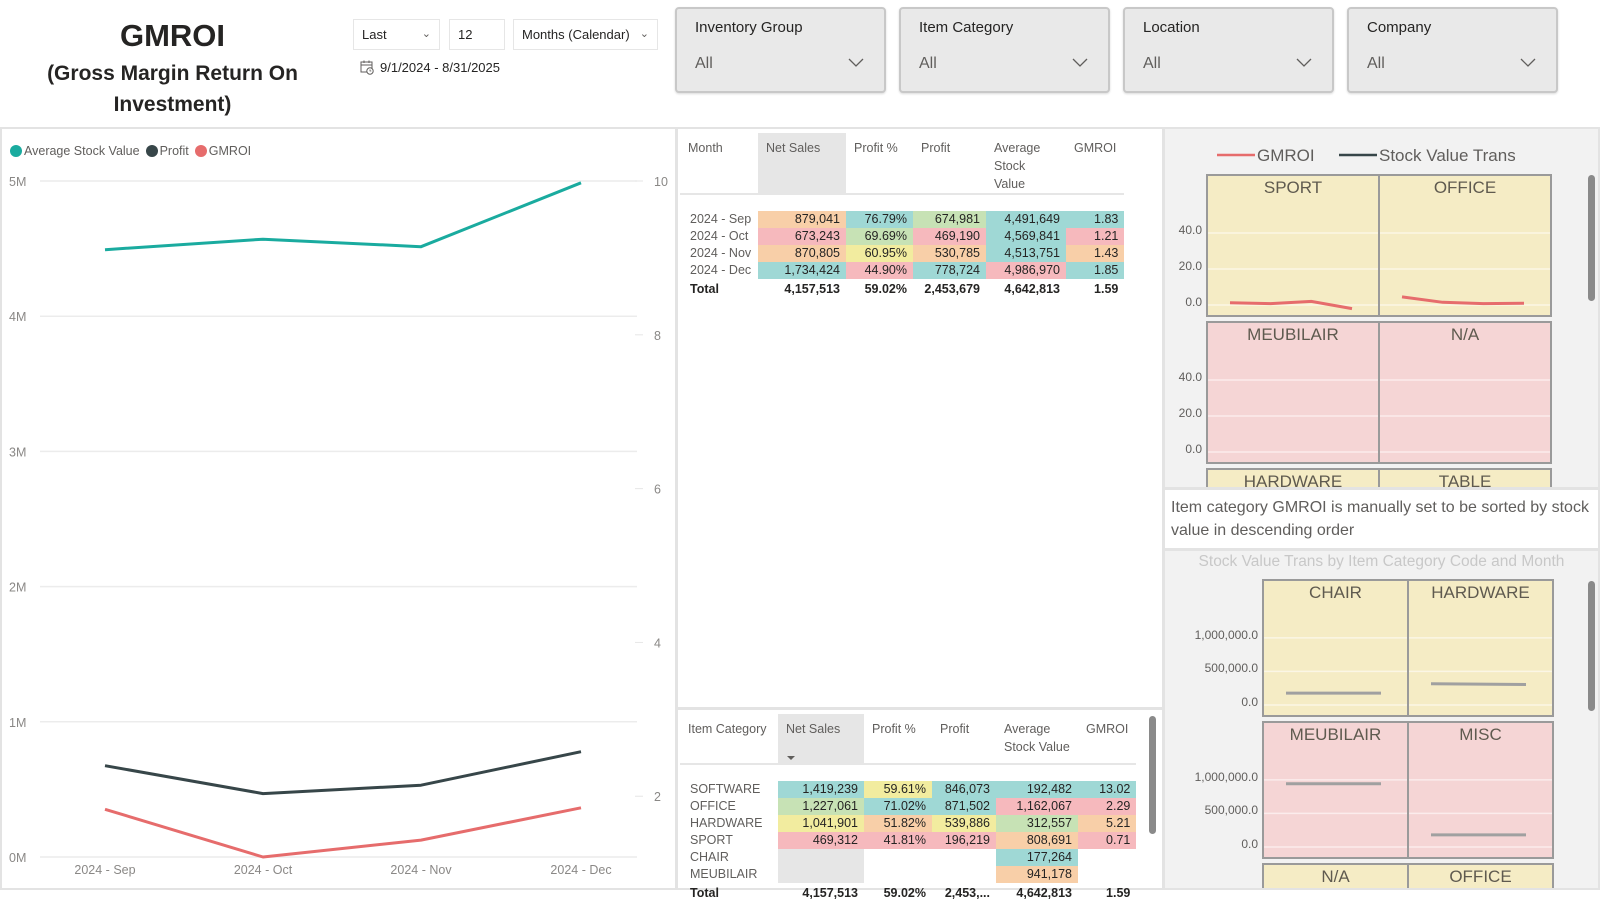 This screenshot has width=1600, height=912. Describe the element at coordinates (396, 34) in the screenshot. I see `relative-date-mode-dropdown: Last ⌄` at that location.